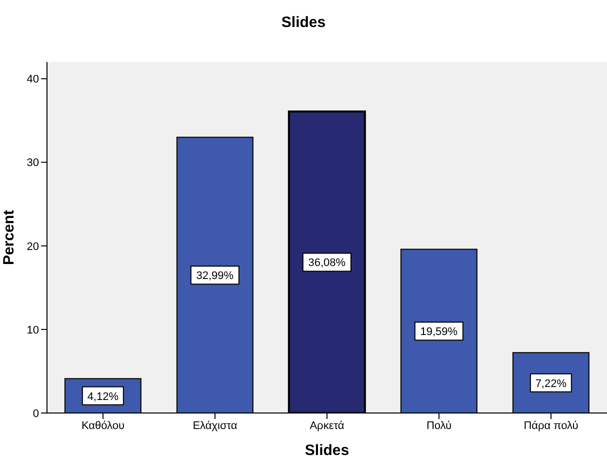 The height and width of the screenshot is (457, 607). What do you see at coordinates (551, 426) in the screenshot?
I see `x-tick-label: Πάρα πολύ` at bounding box center [551, 426].